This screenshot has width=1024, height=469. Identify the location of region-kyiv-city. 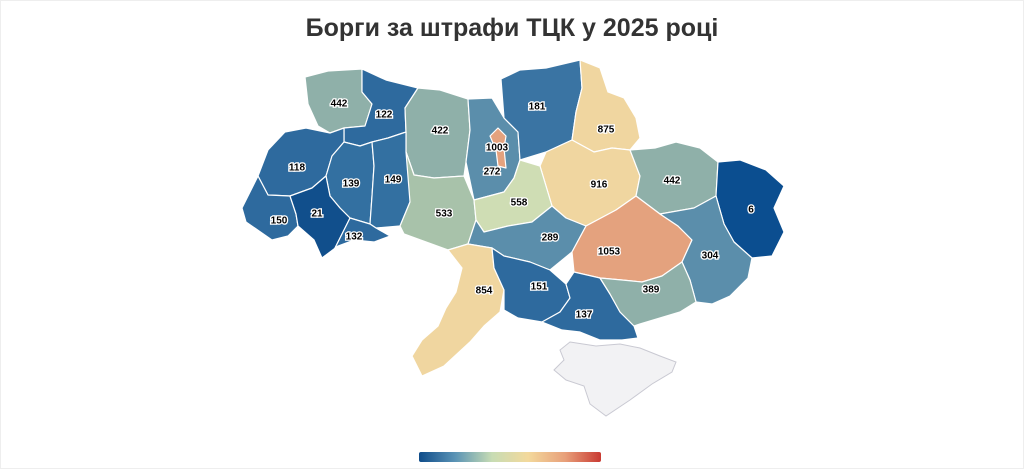
(498, 148).